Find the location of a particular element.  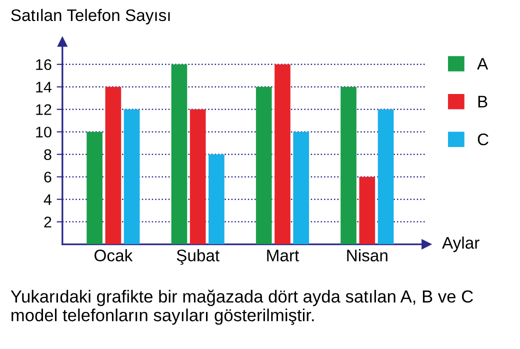

y-tick-label: 8 is located at coordinates (48, 154).